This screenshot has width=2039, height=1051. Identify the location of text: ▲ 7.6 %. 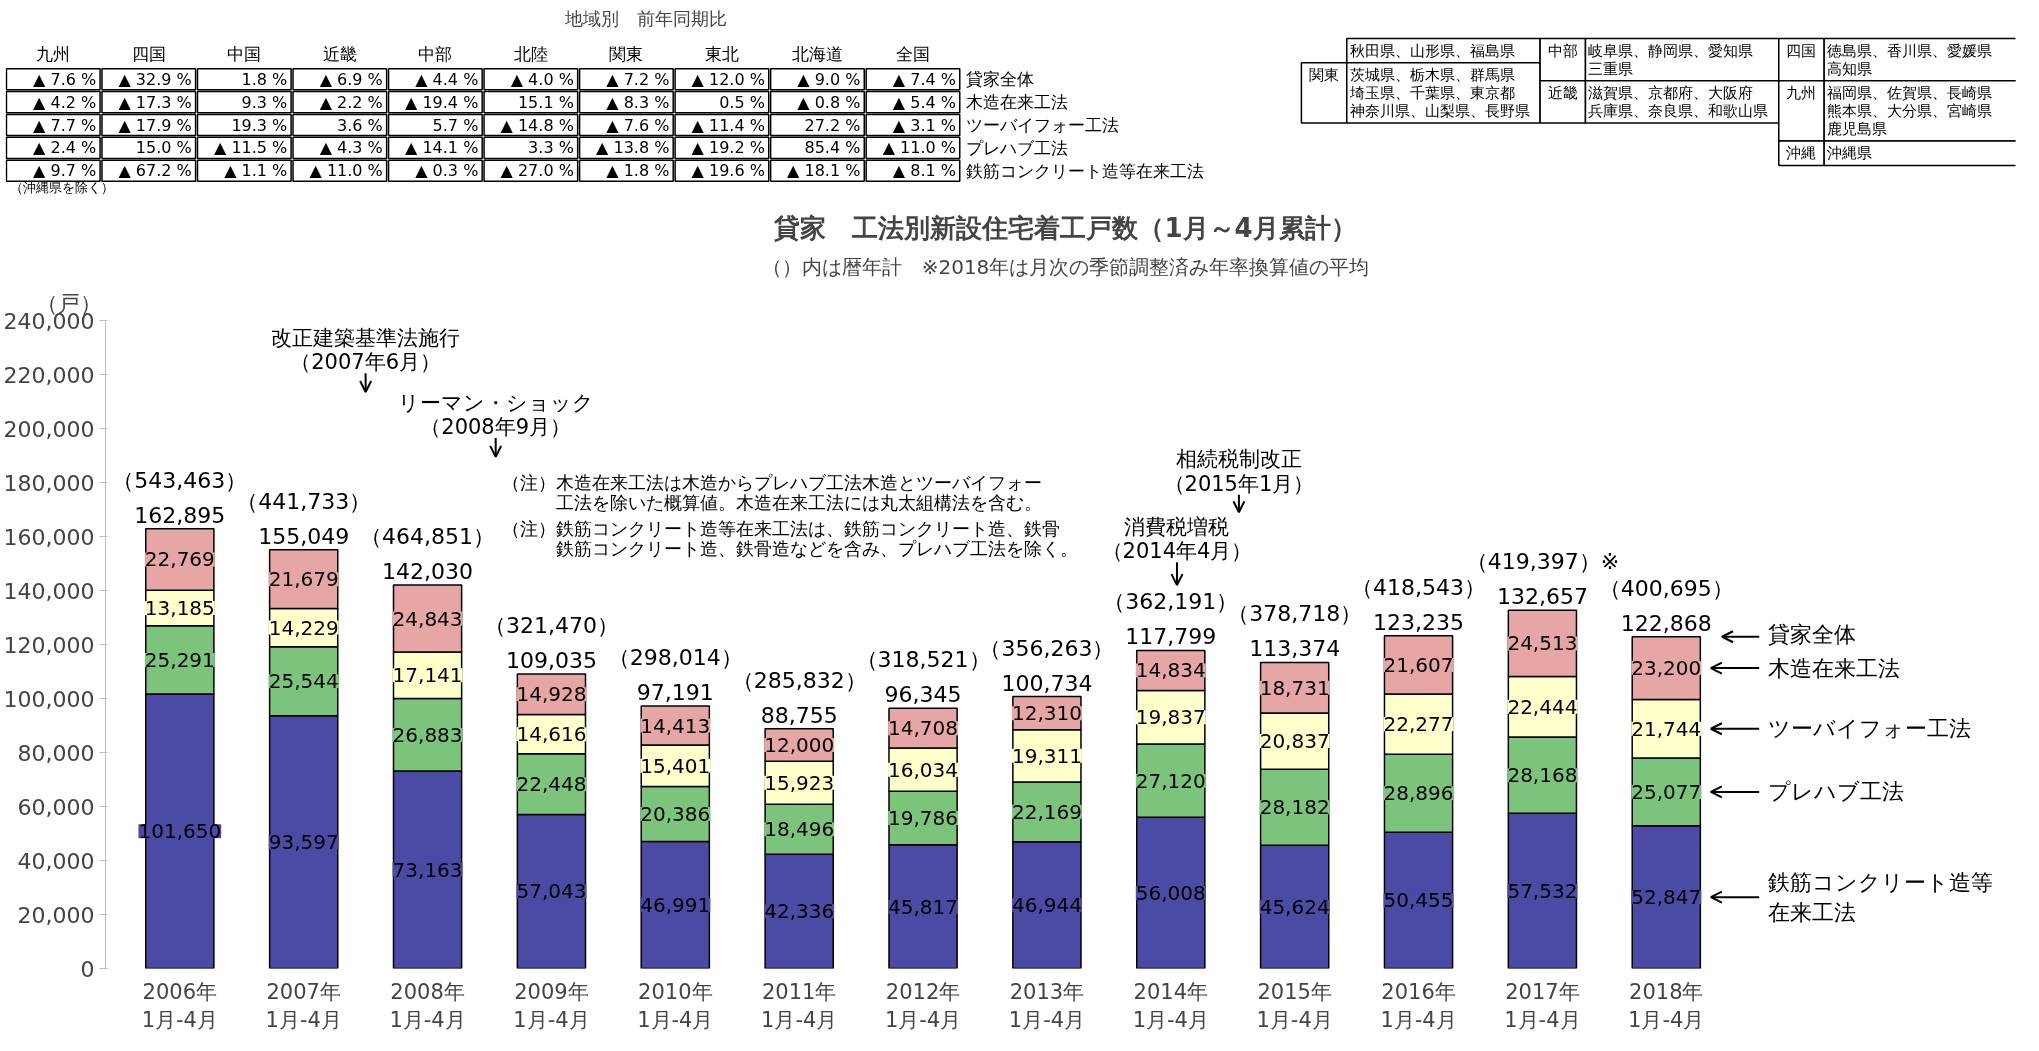
(65, 79).